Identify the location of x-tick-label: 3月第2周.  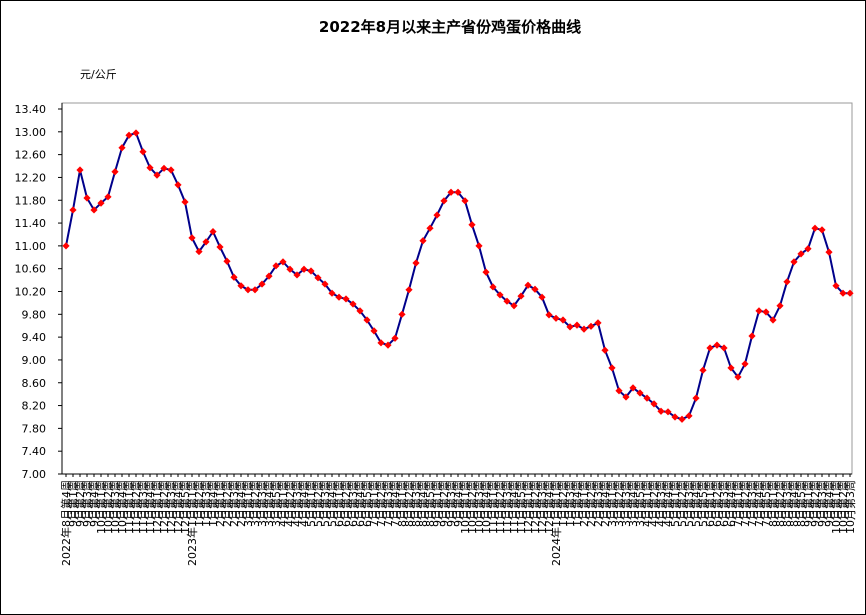
(619, 503).